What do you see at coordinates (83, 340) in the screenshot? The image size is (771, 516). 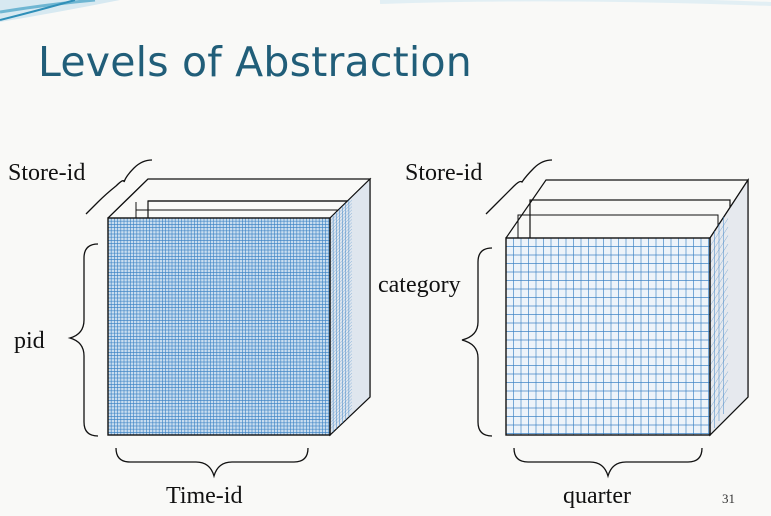 I see `left-pid-brace` at bounding box center [83, 340].